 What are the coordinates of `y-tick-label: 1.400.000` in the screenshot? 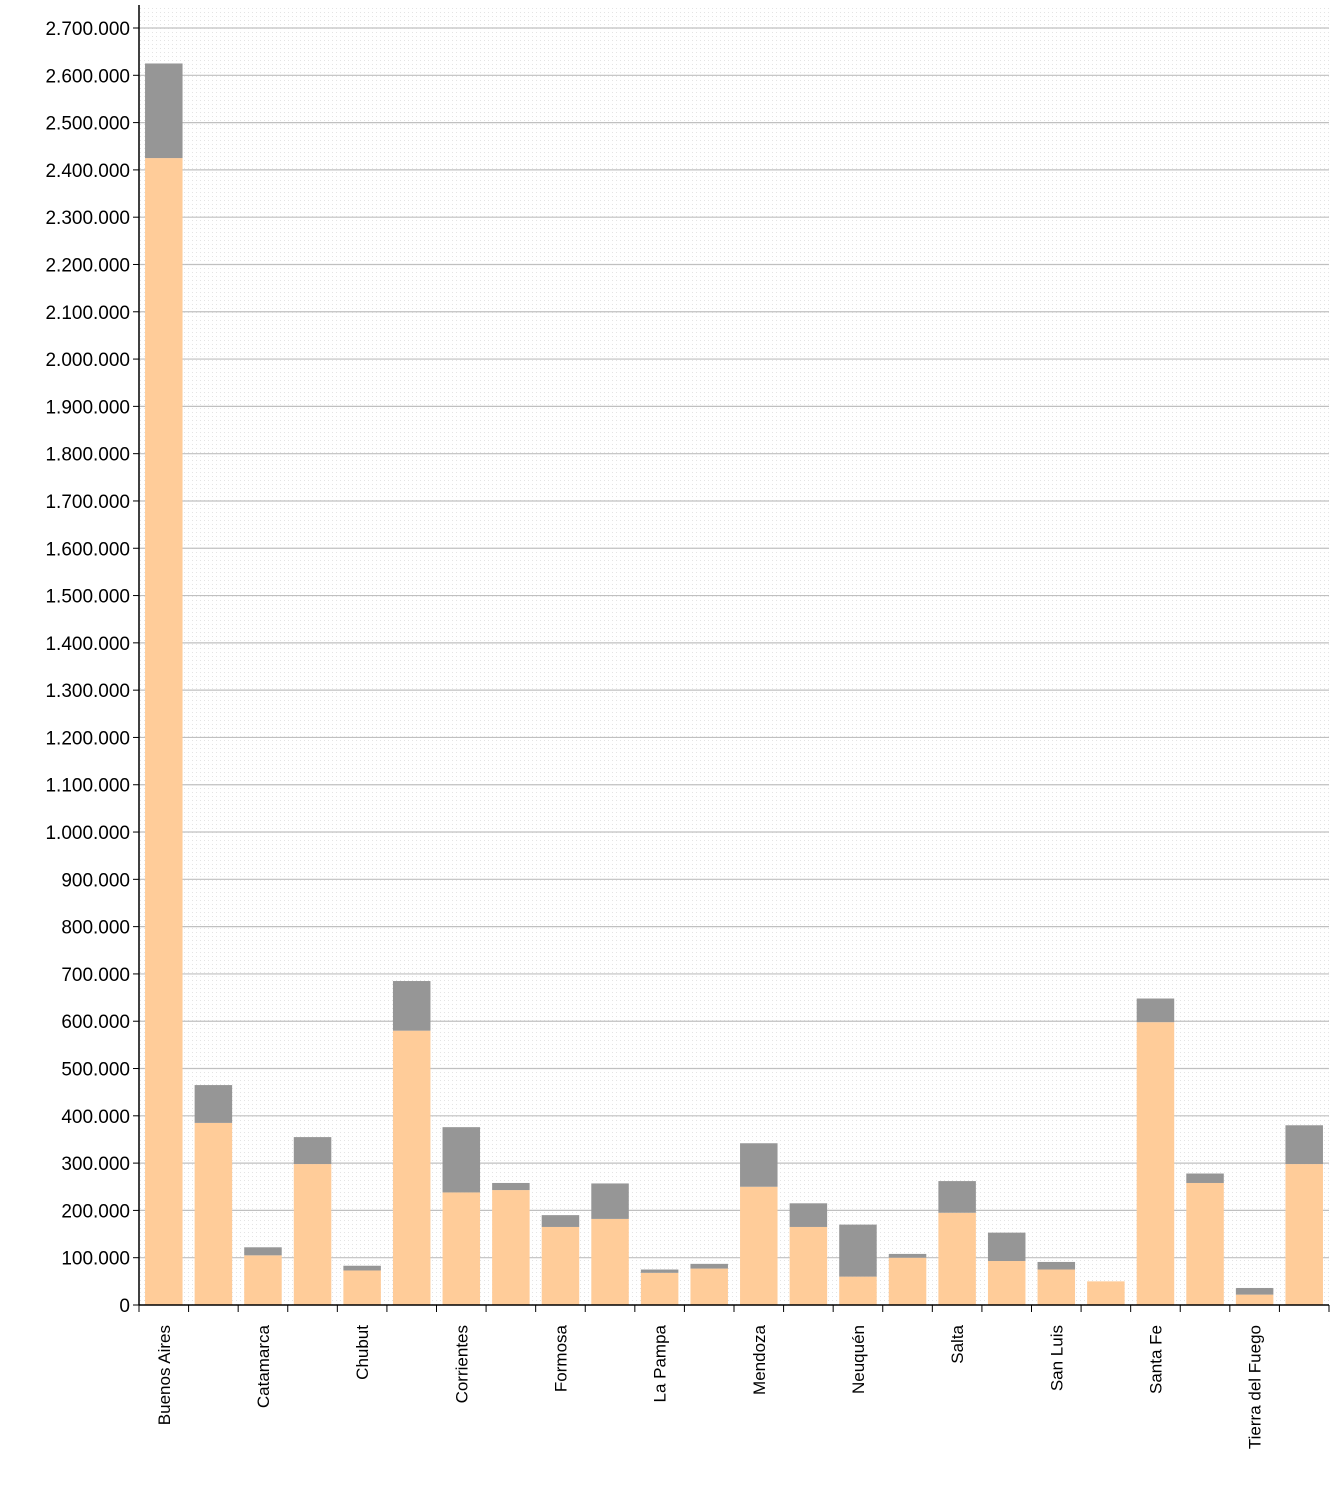 It's located at (87, 644).